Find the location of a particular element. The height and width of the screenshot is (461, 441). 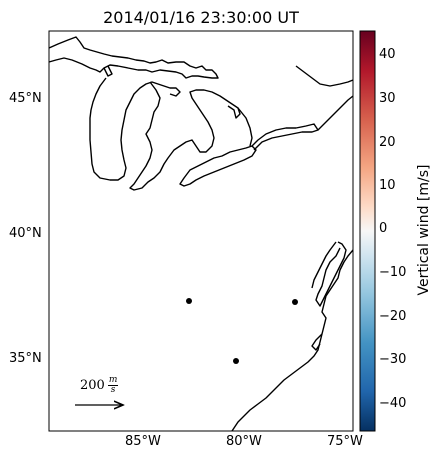

lake-ontario-shore is located at coordinates (285, 137).